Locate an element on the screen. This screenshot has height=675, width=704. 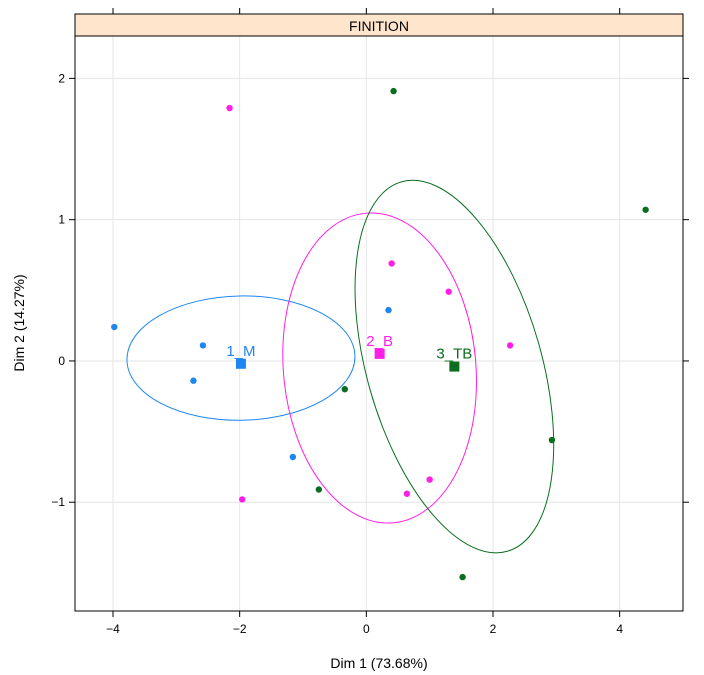
centroids: 1_M 2_B 3_TB is located at coordinates (349, 352).